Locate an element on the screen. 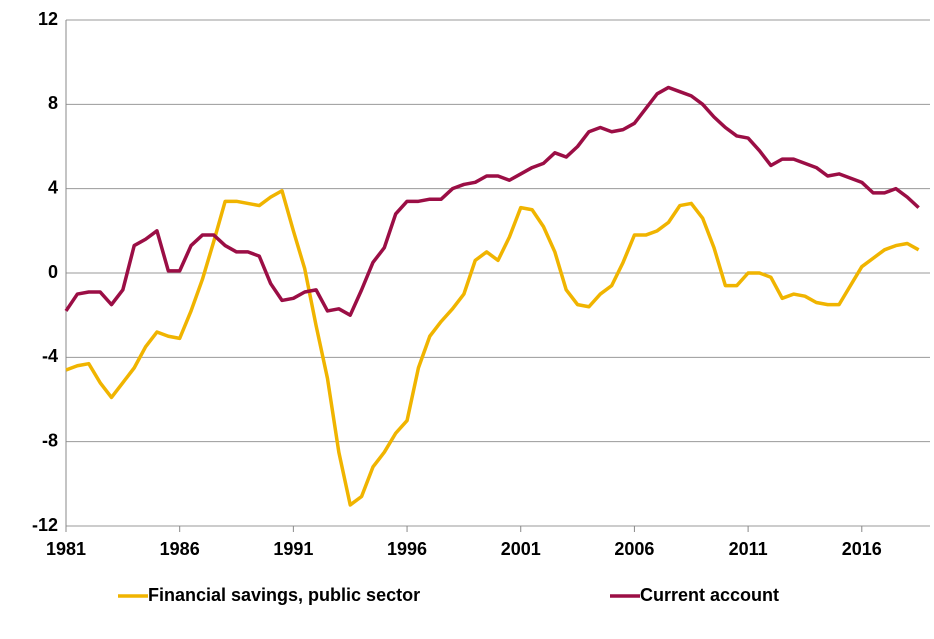 The width and height of the screenshot is (934, 639). x-tick-label: 2001 is located at coordinates (521, 549).